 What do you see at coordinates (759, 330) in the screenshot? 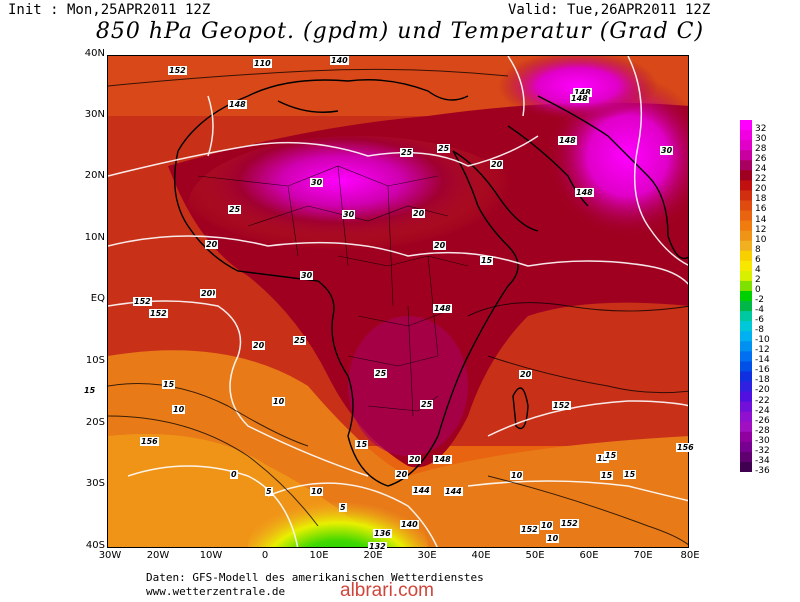
I see `colorbar-label: -8` at bounding box center [759, 330].